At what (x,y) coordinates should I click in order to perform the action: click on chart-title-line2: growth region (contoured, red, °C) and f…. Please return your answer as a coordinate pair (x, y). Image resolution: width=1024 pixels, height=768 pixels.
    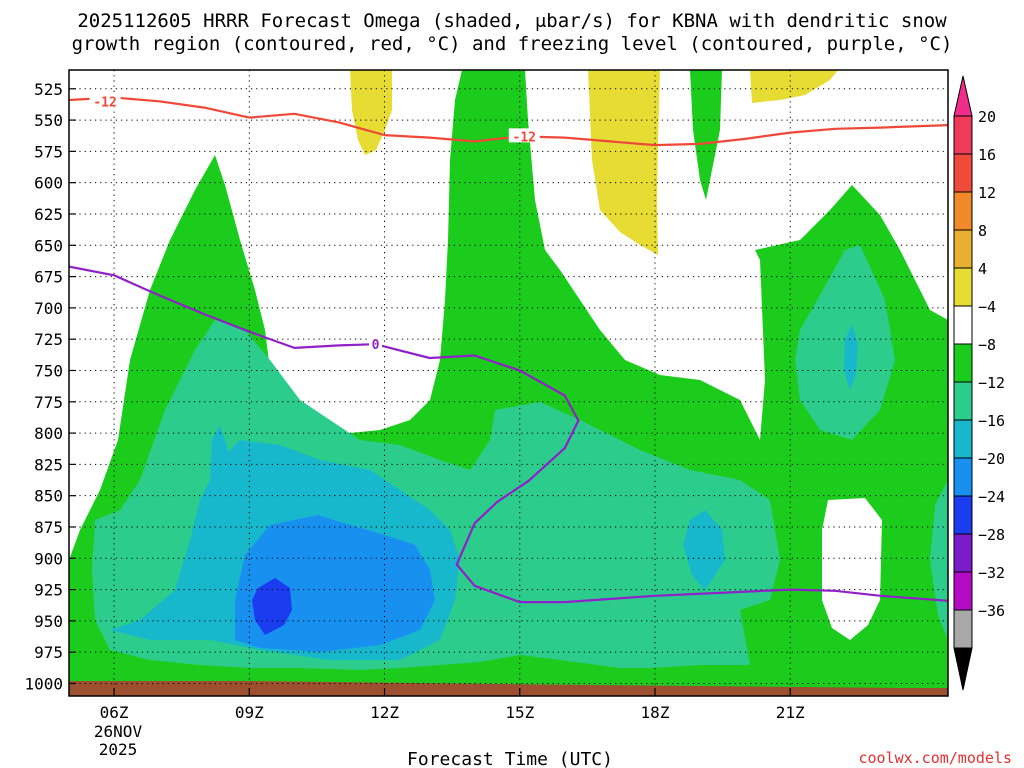
    Looking at the image, I should click on (512, 44).